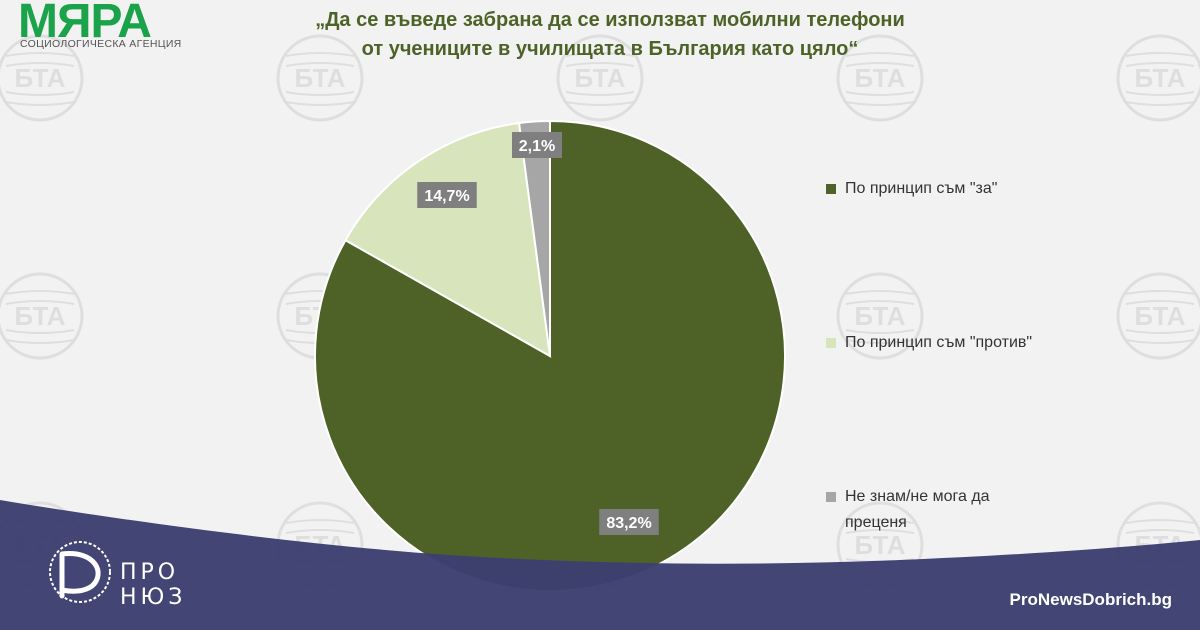 This screenshot has height=630, width=1200. What do you see at coordinates (150, 572) in the screenshot?
I see `pronews-brand-line-1: ПРО` at bounding box center [150, 572].